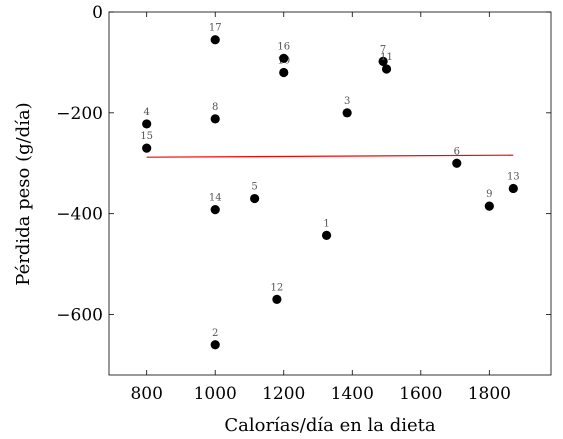  Describe the element at coordinates (383, 49) in the screenshot. I see `point-label: 7` at that location.